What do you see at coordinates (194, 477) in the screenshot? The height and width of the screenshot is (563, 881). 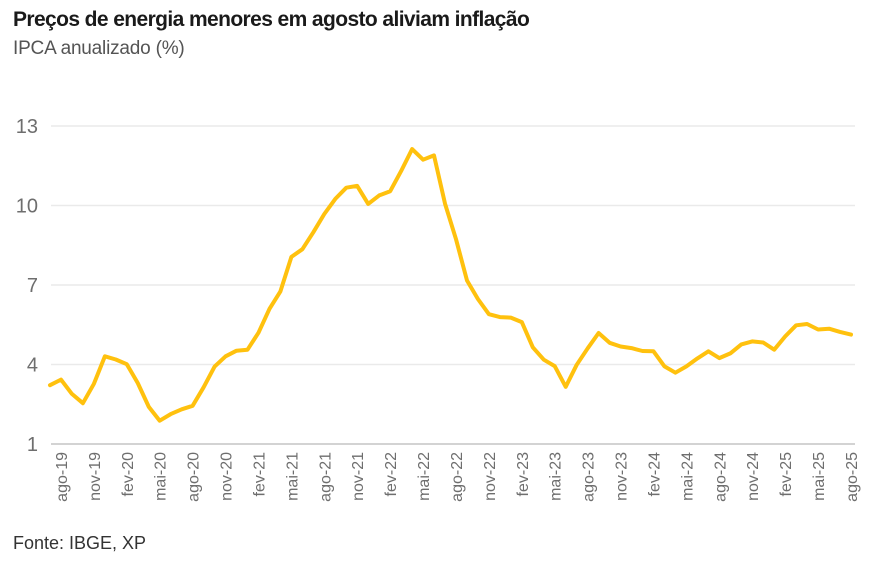 I see `x-tick-label: ago-20` at bounding box center [194, 477].